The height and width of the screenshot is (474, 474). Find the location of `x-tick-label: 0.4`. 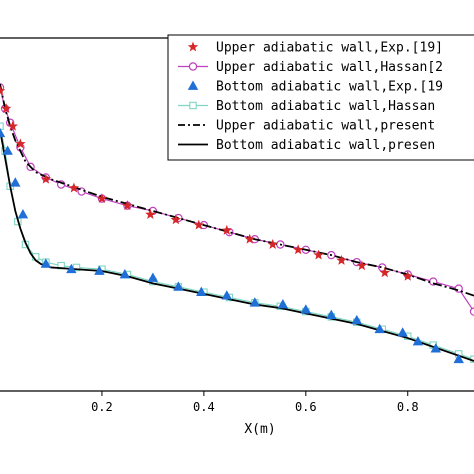

x-tick-label: 0.4 is located at coordinates (204, 407).